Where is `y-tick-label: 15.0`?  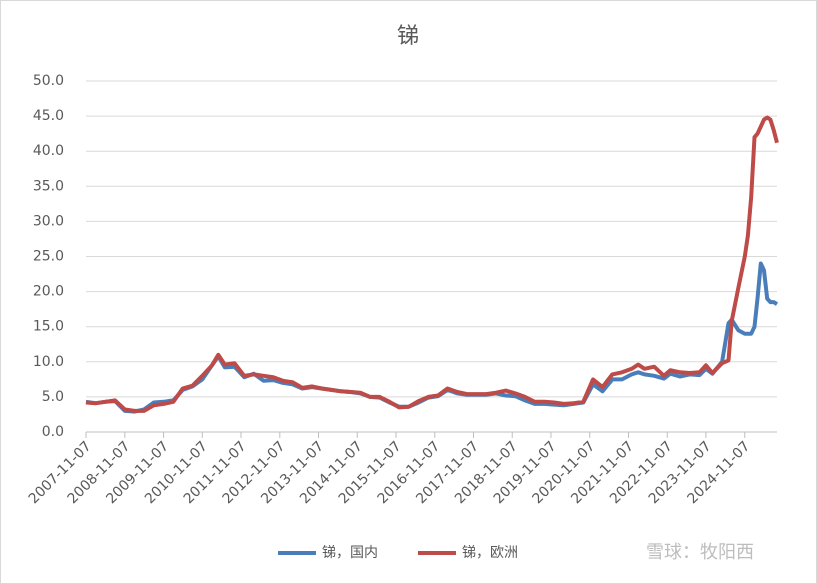 y-tick-label: 15.0 is located at coordinates (48, 327).